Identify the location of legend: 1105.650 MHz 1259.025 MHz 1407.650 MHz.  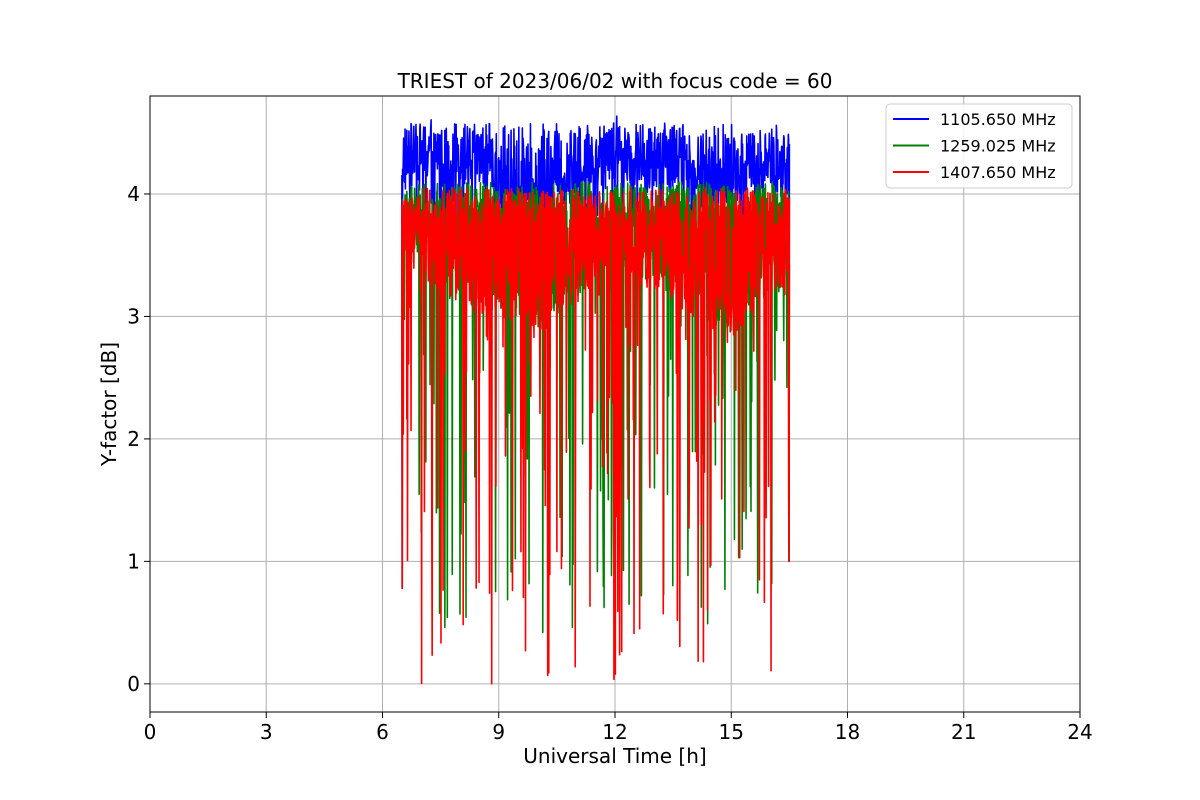
(979, 146).